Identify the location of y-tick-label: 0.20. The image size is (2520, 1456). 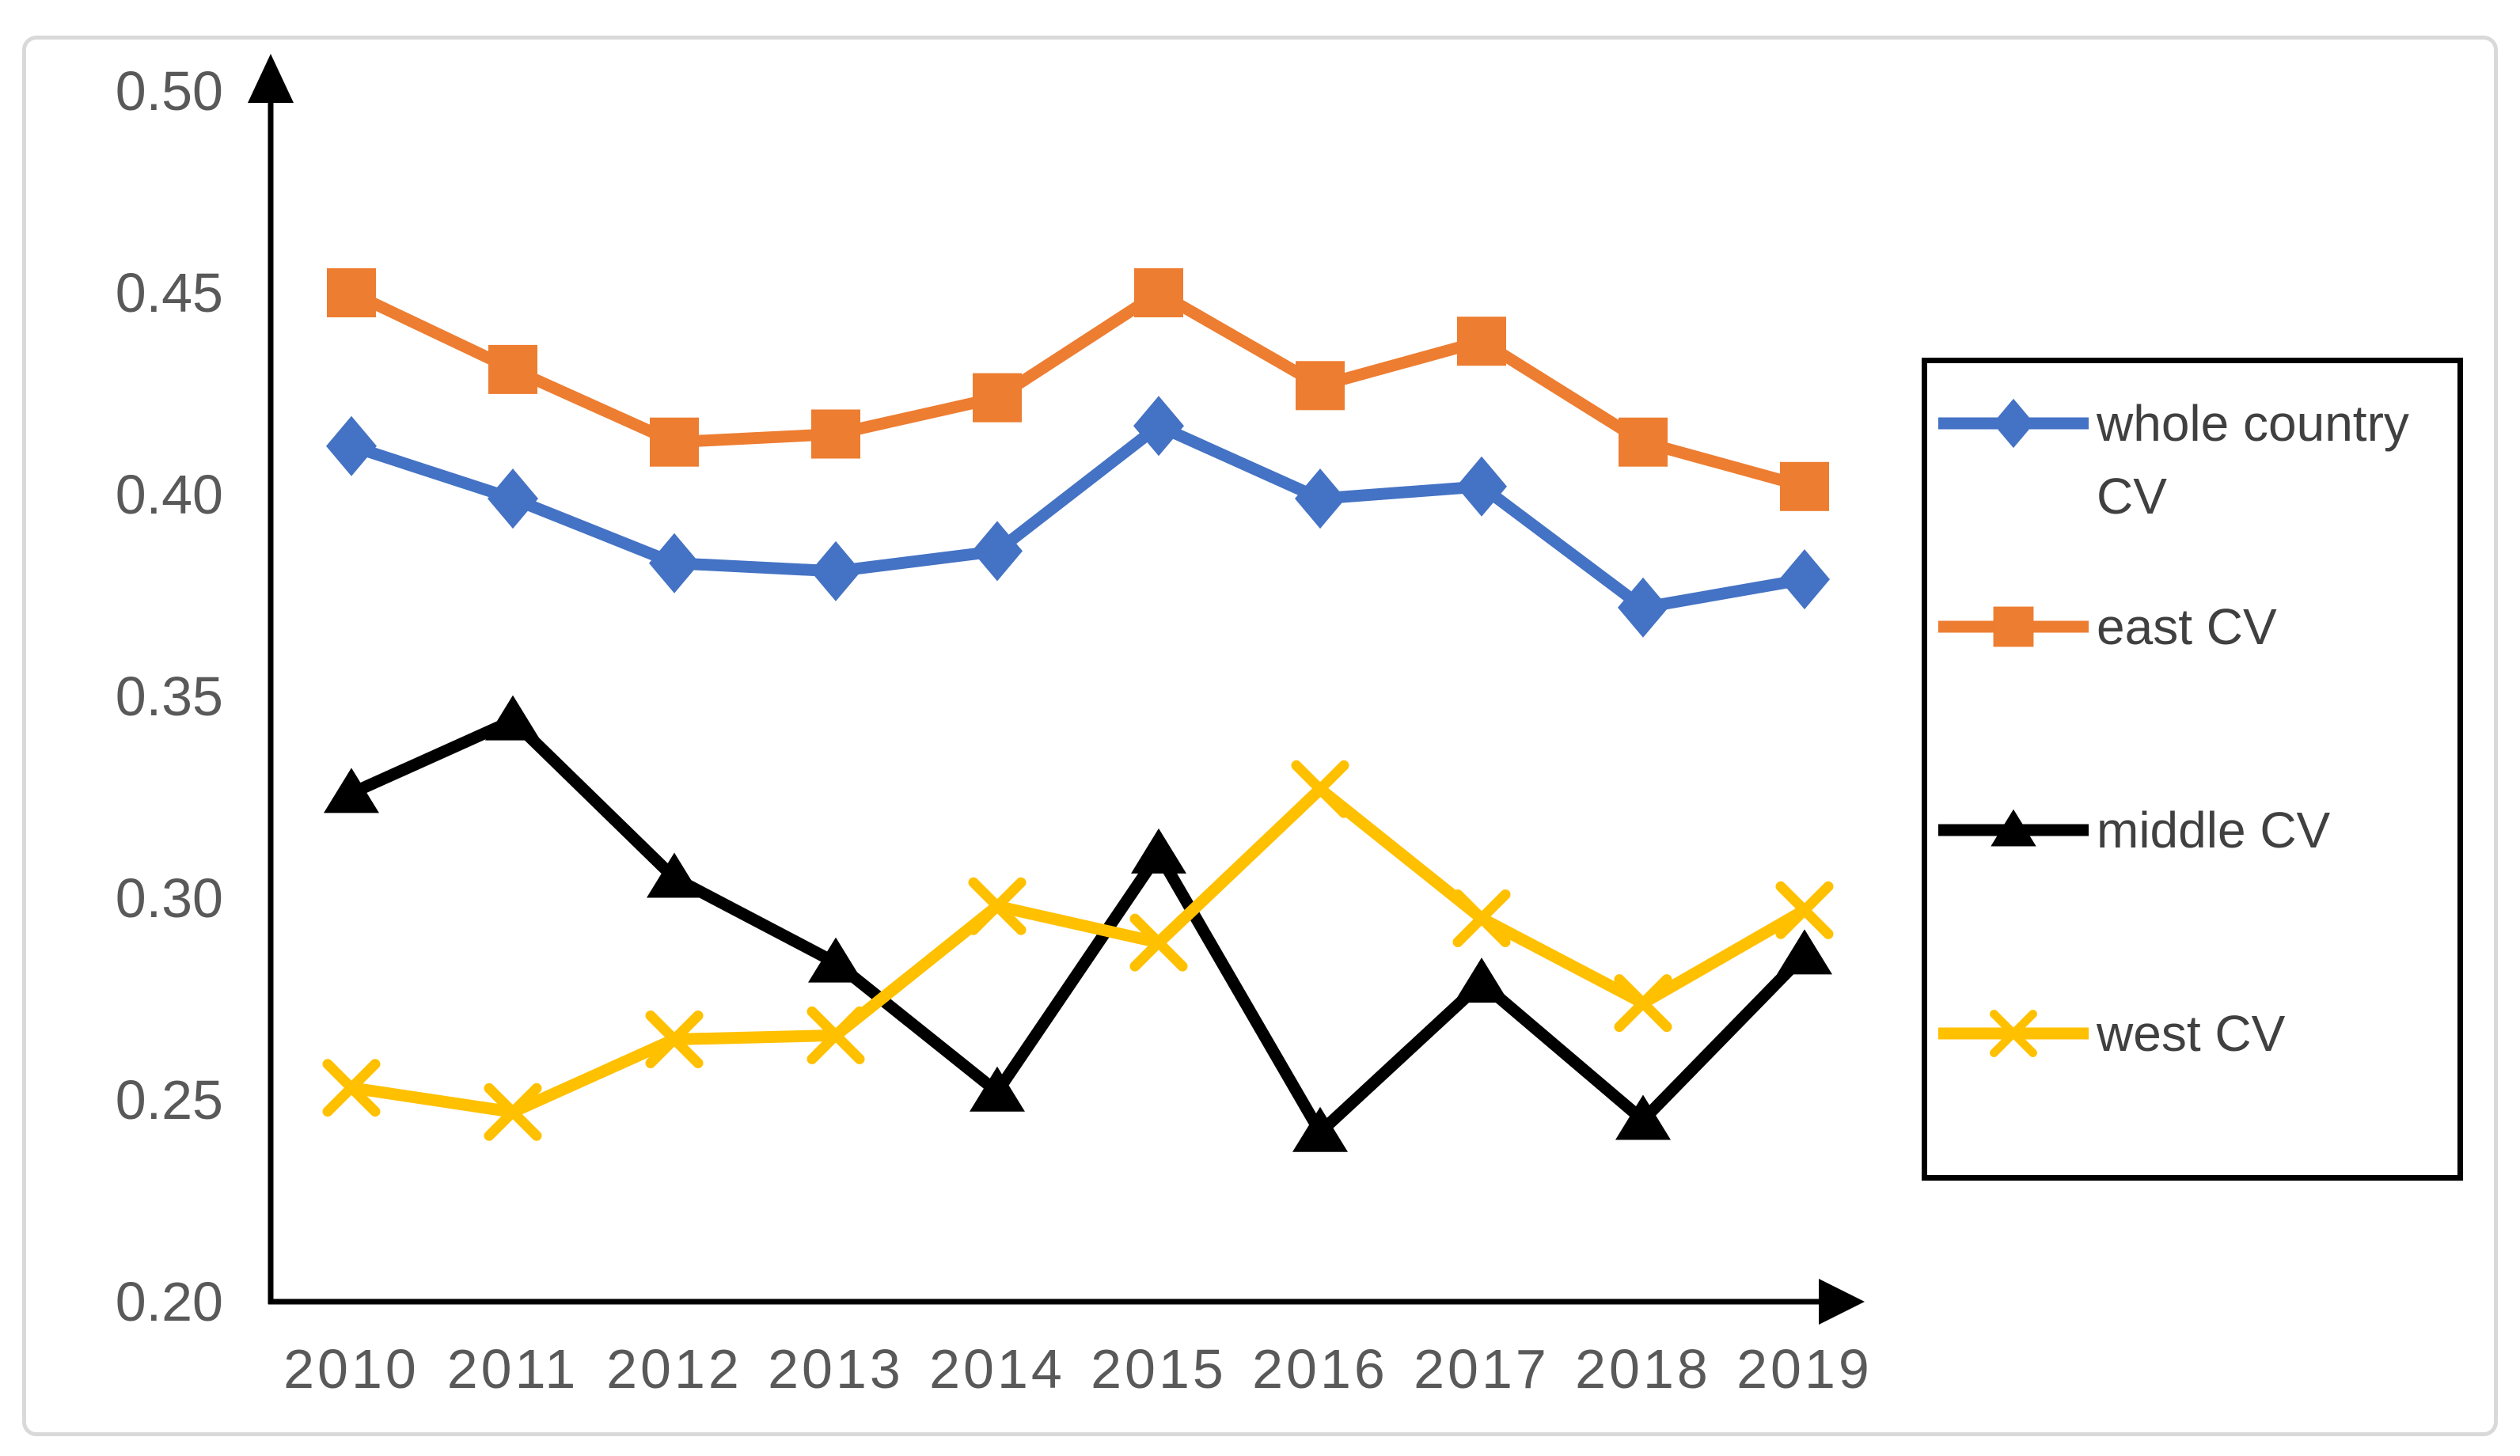
(169, 1302).